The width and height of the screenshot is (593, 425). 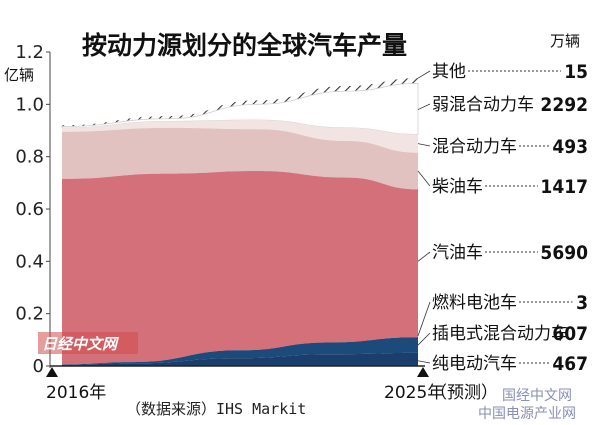 I want to click on watermark-right-bottom: 中国电源产业网, so click(x=527, y=414).